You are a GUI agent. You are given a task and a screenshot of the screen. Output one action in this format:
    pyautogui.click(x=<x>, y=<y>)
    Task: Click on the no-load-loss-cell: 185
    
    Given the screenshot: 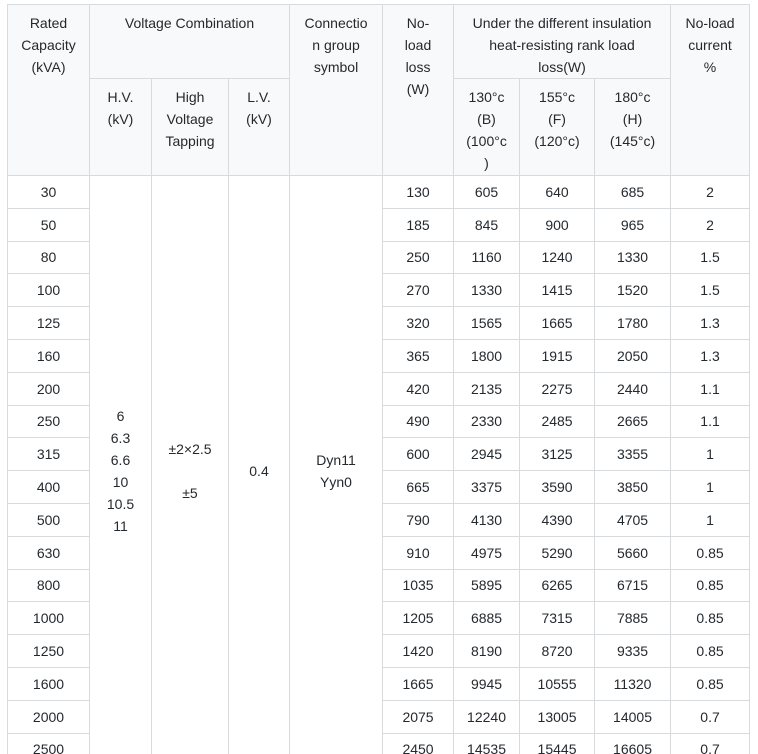 What is the action you would take?
    pyautogui.click(x=418, y=224)
    